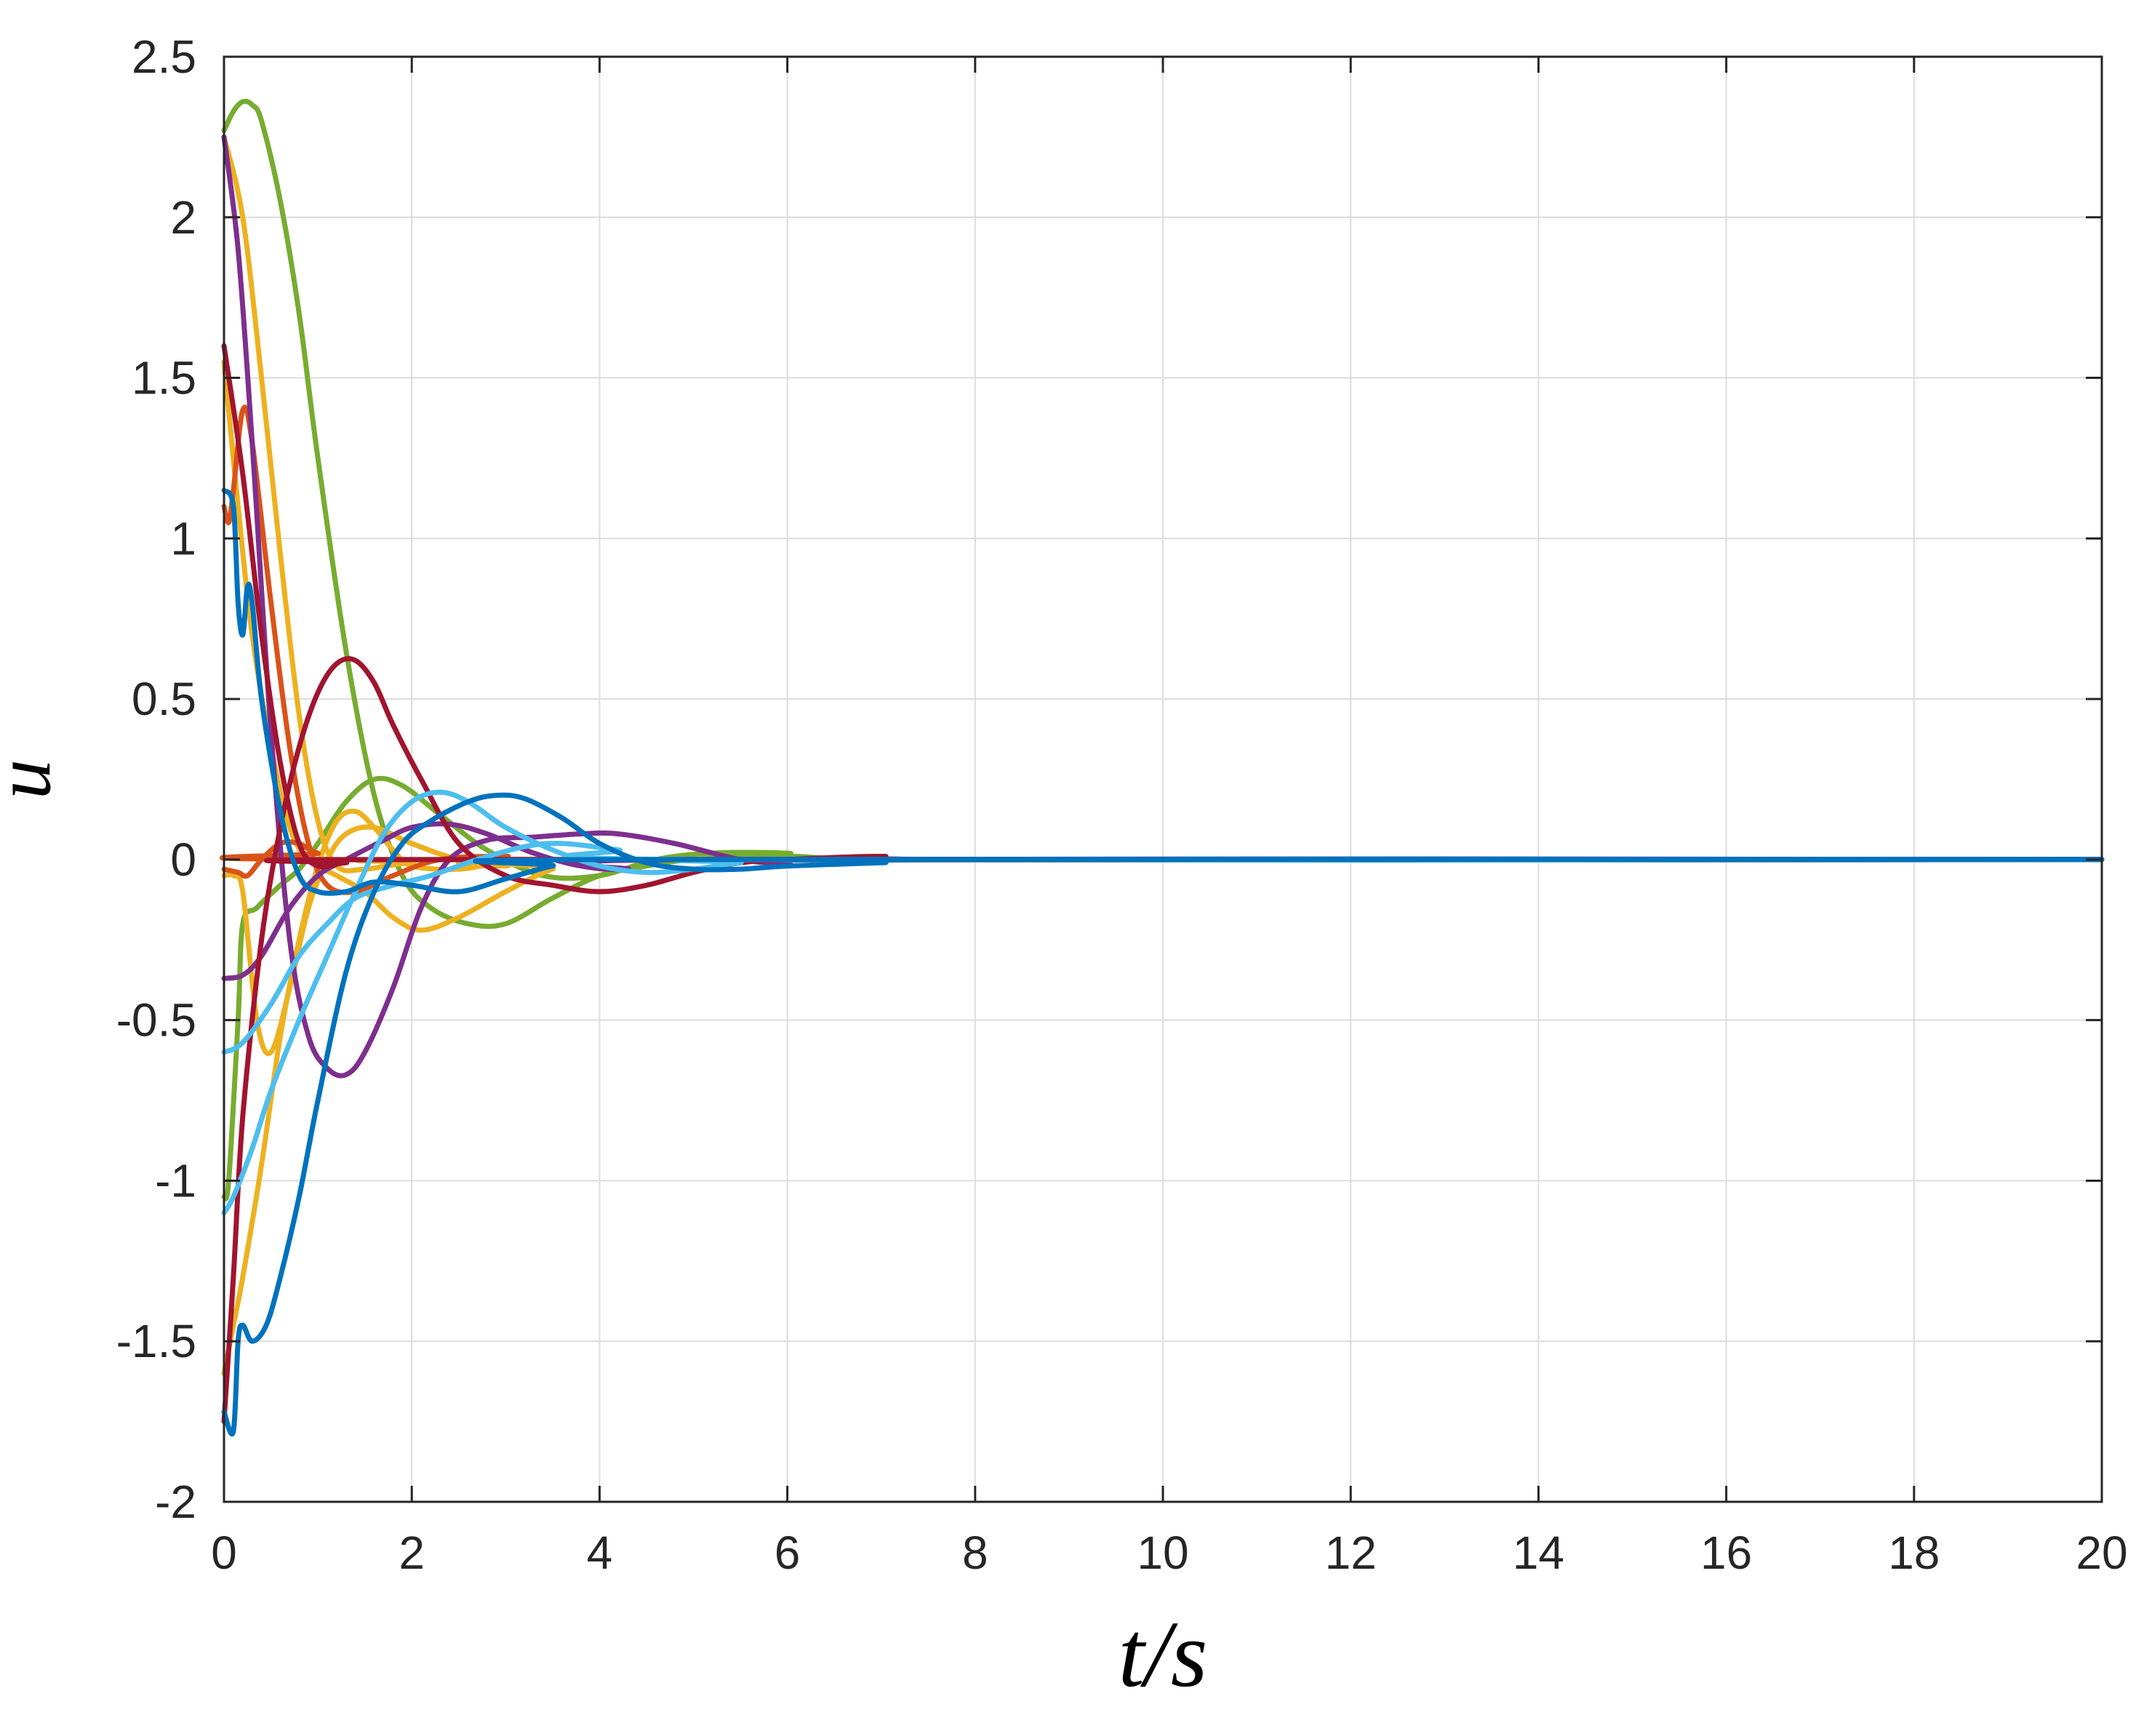 This screenshot has height=1736, width=2152. Describe the element at coordinates (1163, 1654) in the screenshot. I see `x-axis-label: t/s` at that location.